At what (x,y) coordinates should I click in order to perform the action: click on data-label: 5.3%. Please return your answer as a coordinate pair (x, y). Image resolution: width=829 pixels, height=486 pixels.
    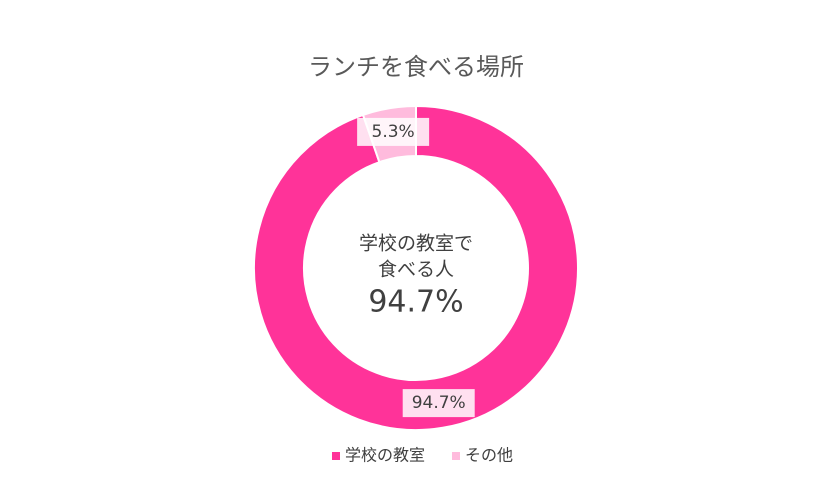
    Looking at the image, I should click on (393, 132).